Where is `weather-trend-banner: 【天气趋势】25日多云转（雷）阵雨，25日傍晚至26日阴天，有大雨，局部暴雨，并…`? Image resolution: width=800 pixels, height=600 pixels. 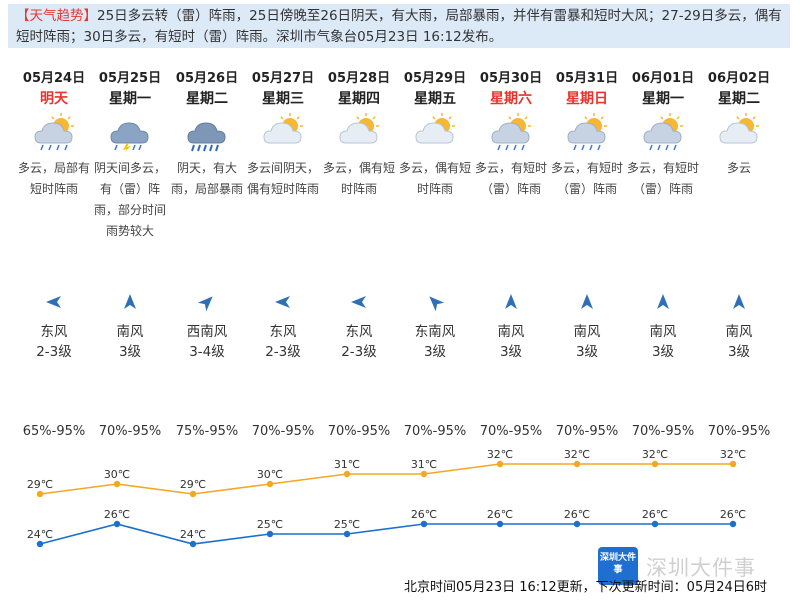
weather-trend-banner: 【天气趋势】25日多云转（雷）阵雨，25日傍晚至26日阴天，有大雨，局部暴雨，并… is located at coordinates (399, 26).